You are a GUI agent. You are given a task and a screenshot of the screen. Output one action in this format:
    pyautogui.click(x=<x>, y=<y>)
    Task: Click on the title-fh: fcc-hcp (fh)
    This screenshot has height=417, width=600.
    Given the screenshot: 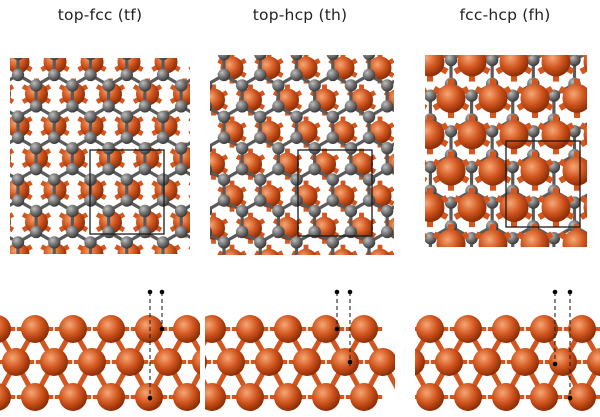 What is the action you would take?
    pyautogui.click(x=505, y=15)
    